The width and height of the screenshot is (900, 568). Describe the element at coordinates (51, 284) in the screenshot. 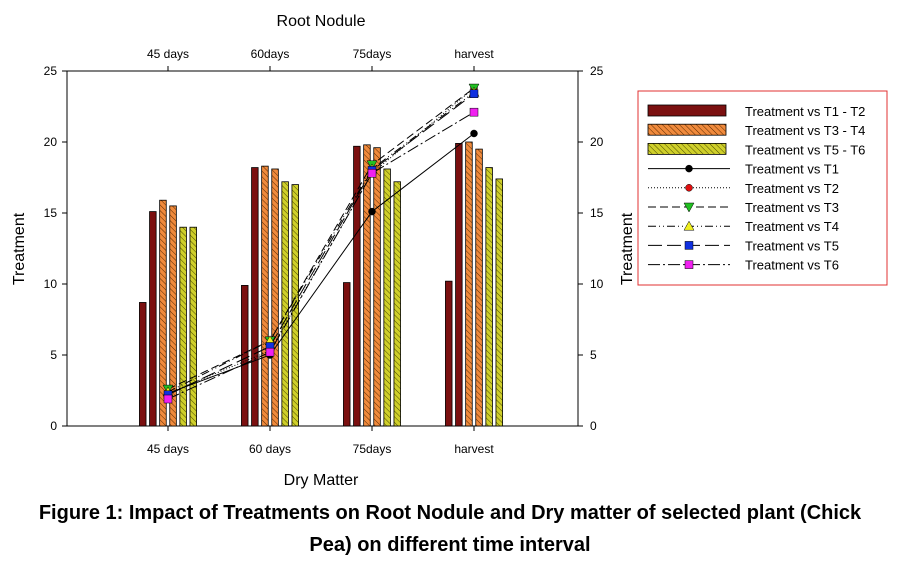

I see `y-tick-label-left: 10` at that location.